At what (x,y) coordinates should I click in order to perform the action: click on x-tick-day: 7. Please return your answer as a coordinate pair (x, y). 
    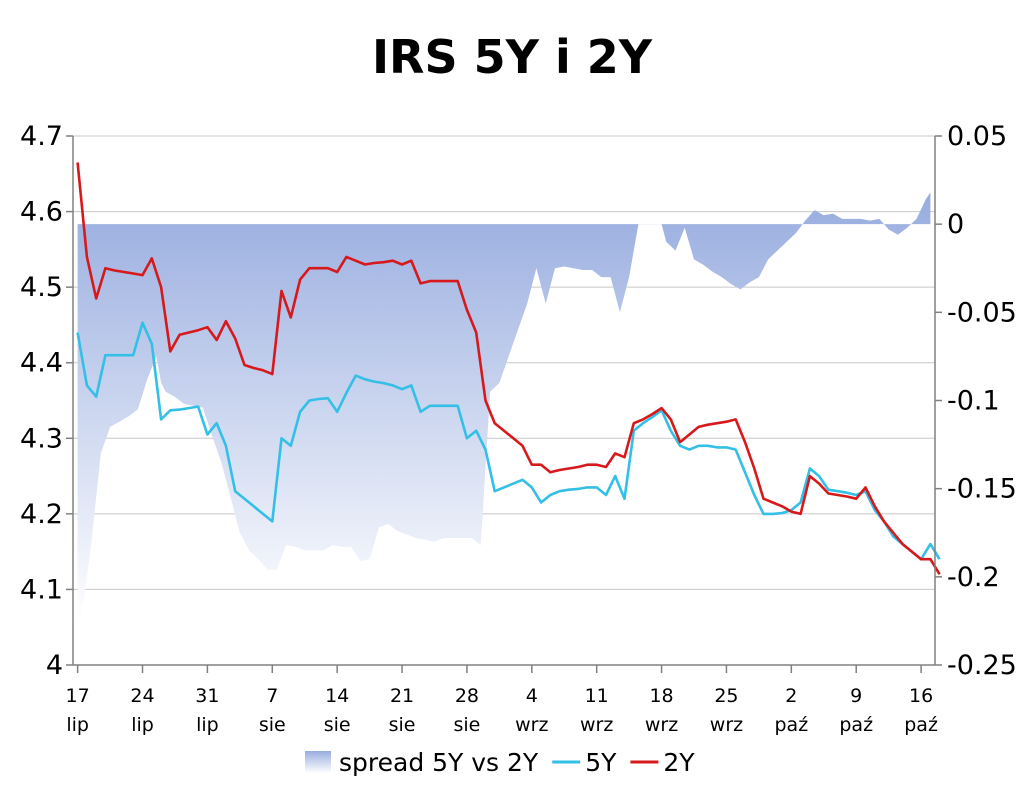
    Looking at the image, I should click on (272, 696).